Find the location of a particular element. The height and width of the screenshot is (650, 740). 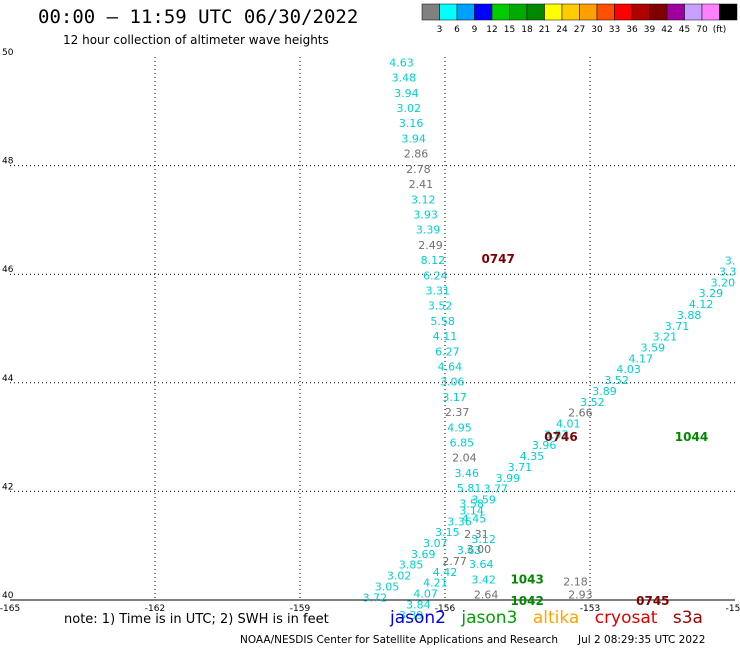

pass-time-label: 1044 is located at coordinates (691, 437).